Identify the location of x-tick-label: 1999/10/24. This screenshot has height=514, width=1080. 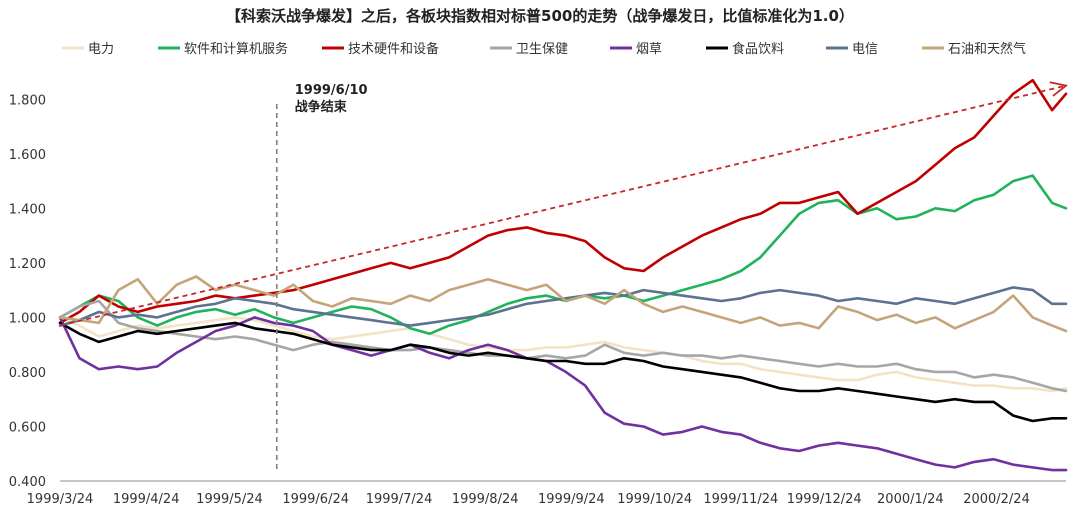
(654, 499).